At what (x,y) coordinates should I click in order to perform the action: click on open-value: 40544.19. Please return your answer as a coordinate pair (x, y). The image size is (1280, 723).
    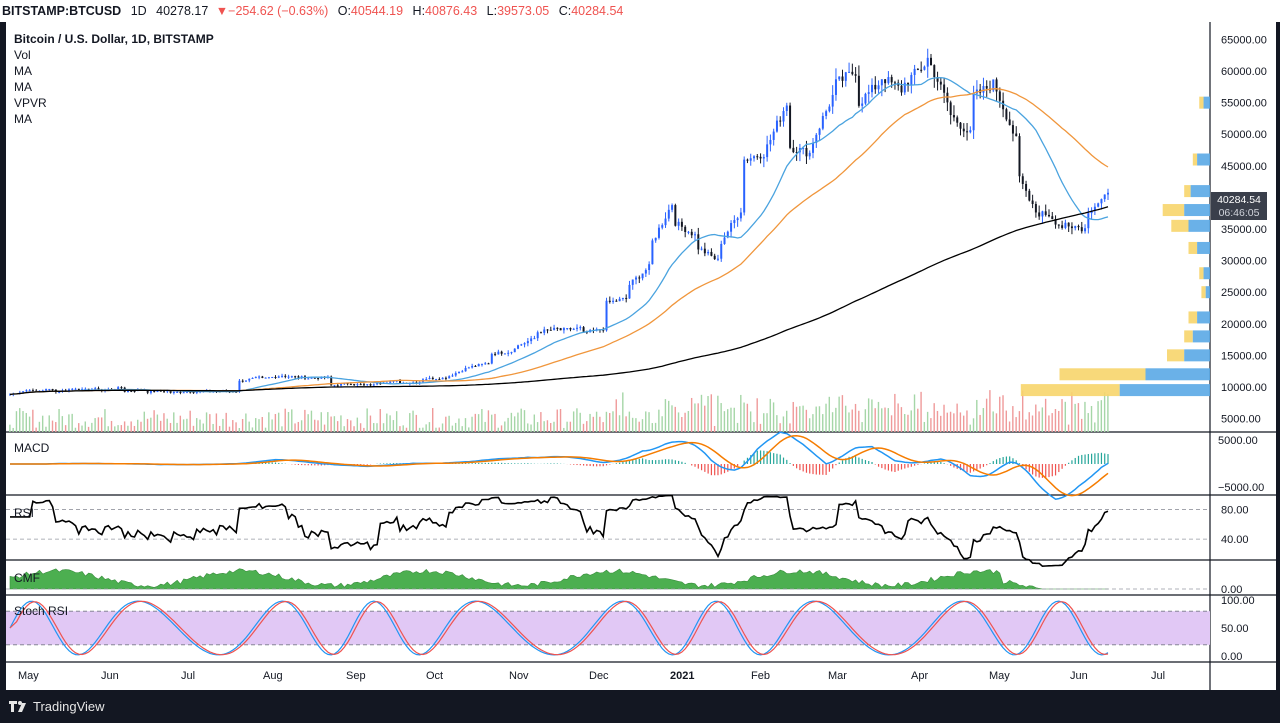
    Looking at the image, I should click on (377, 11).